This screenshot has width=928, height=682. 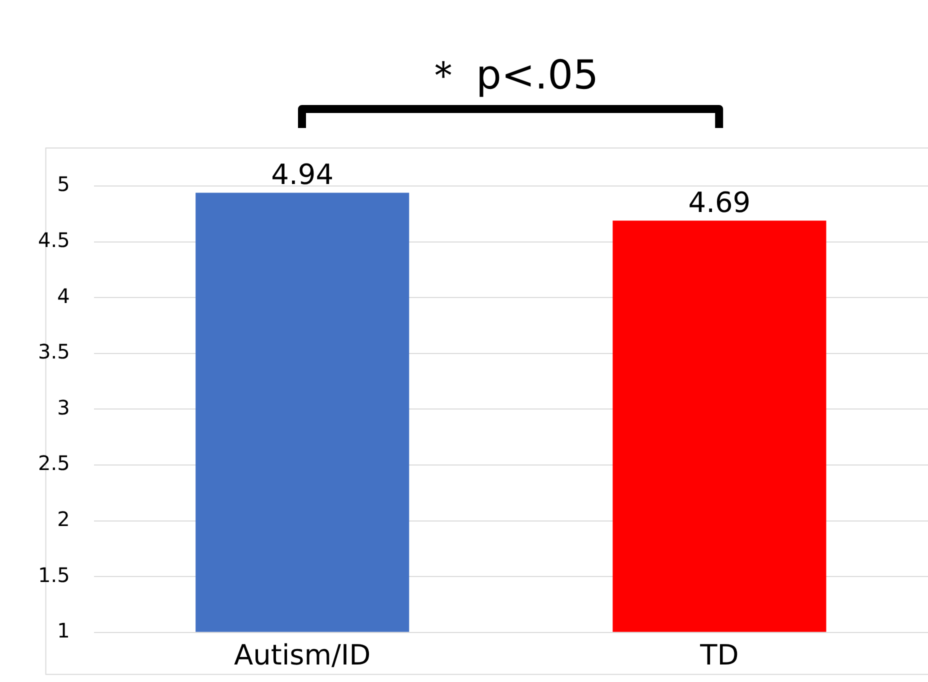 What do you see at coordinates (54, 240) in the screenshot?
I see `y-tick-label: 4.5` at bounding box center [54, 240].